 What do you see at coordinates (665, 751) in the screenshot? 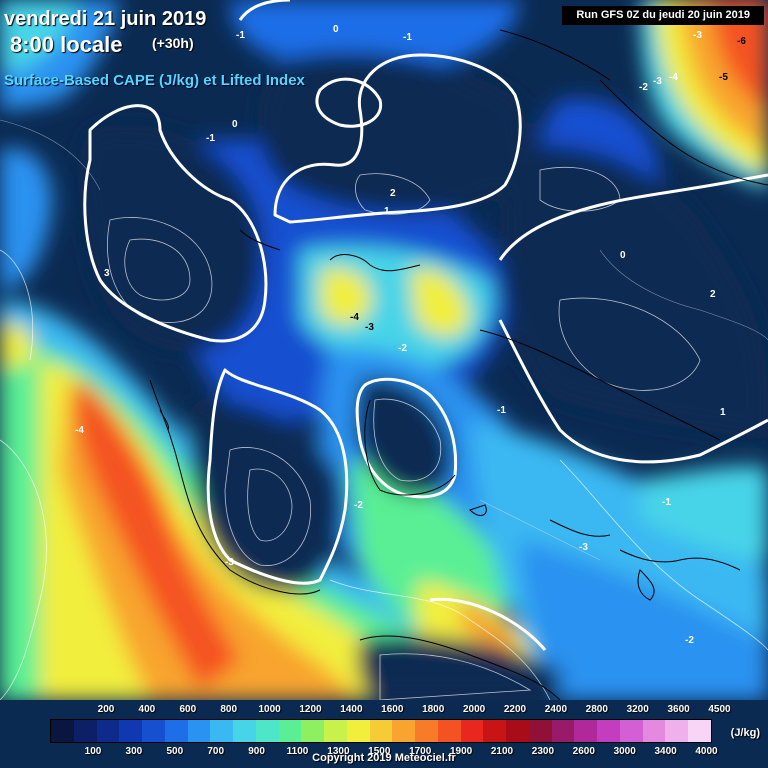
I see `legend-bottom-tick: 3400` at bounding box center [665, 751].